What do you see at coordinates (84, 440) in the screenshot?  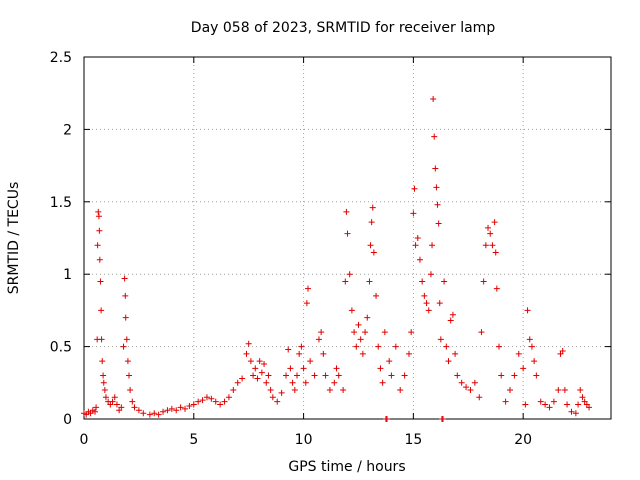 I see `x-tick-label: 0` at bounding box center [84, 440].